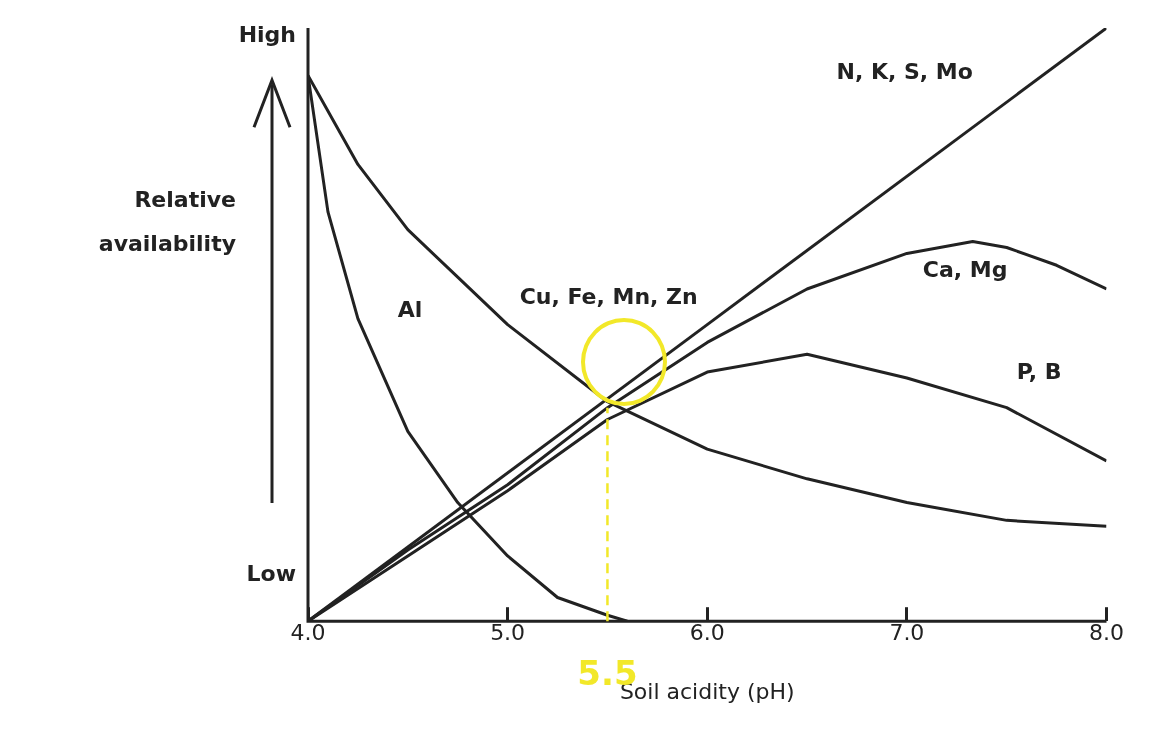 This screenshot has width=1154, height=734. What do you see at coordinates (1039, 372) in the screenshot?
I see `series-label: P, B` at bounding box center [1039, 372].